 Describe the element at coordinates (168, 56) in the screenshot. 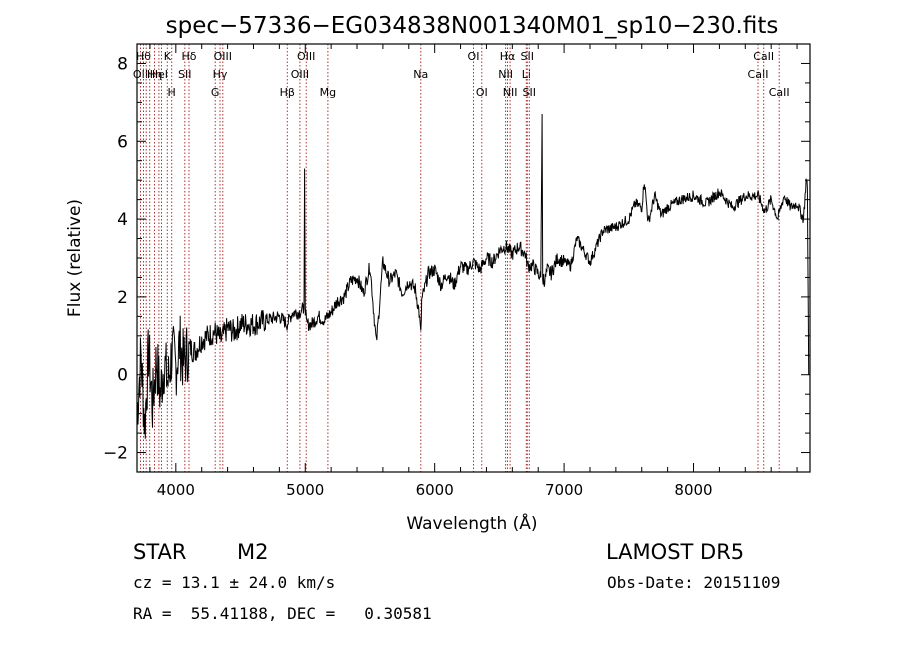

I see `line-marker-label: K` at that location.